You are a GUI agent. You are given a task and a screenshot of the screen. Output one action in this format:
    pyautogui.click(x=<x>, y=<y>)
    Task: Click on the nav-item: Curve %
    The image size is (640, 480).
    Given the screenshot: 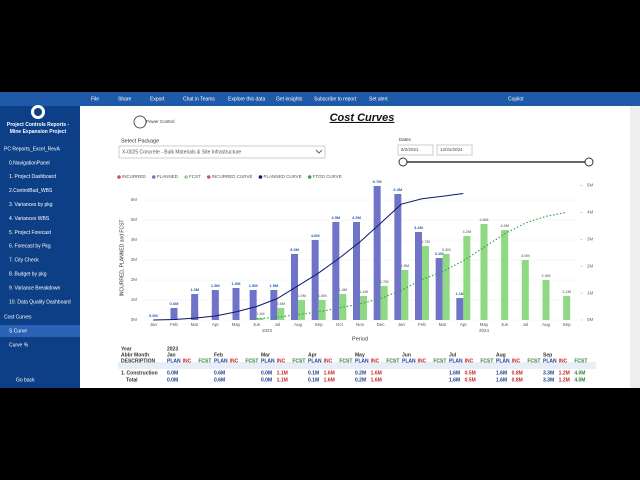 What is the action you would take?
    pyautogui.click(x=19, y=345)
    